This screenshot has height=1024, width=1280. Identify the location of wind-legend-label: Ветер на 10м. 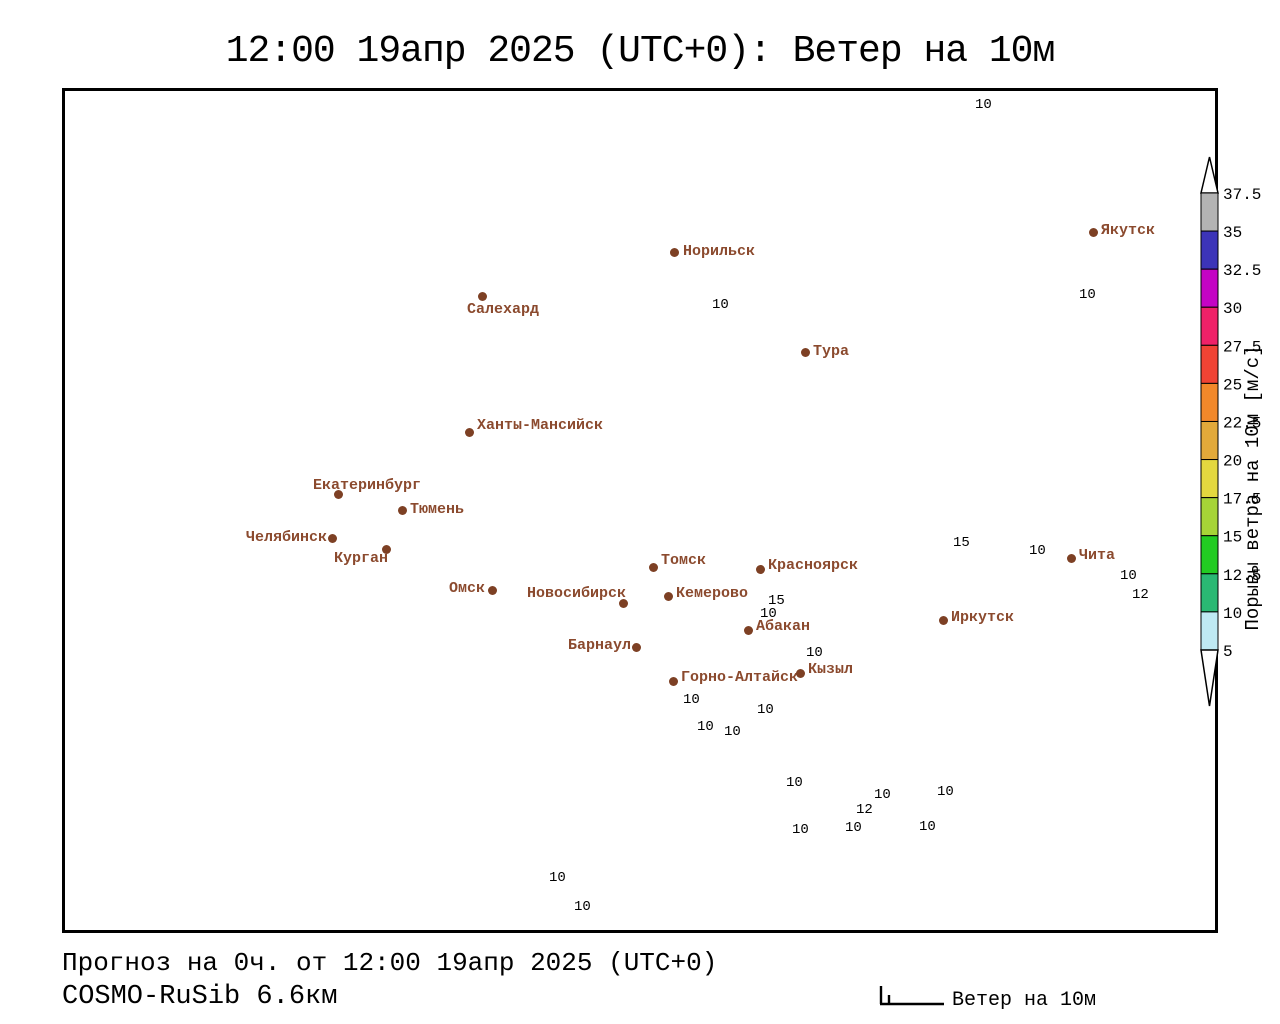
(1024, 1000).